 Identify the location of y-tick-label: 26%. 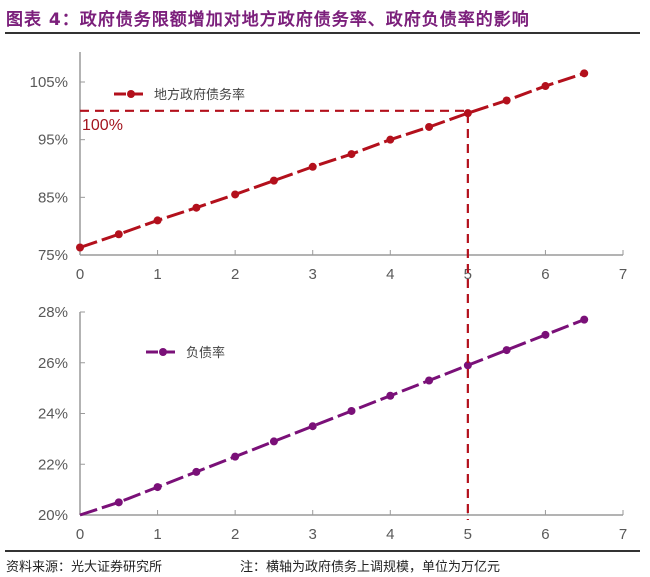
(53, 363).